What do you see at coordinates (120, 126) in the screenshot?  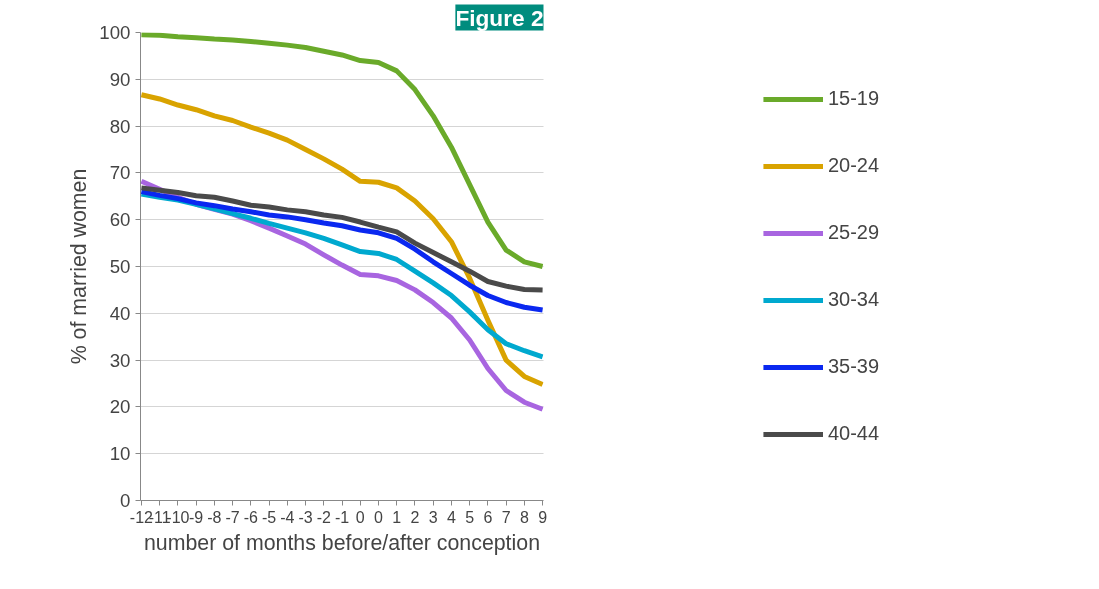 I see `y-tick-label: 80` at bounding box center [120, 126].